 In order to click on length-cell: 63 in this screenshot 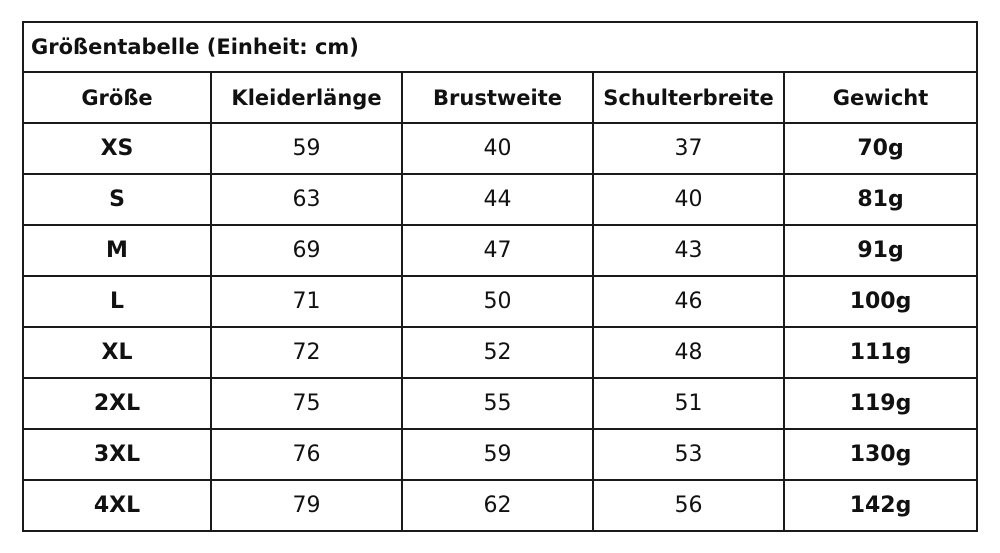, I will do `click(306, 199)`.